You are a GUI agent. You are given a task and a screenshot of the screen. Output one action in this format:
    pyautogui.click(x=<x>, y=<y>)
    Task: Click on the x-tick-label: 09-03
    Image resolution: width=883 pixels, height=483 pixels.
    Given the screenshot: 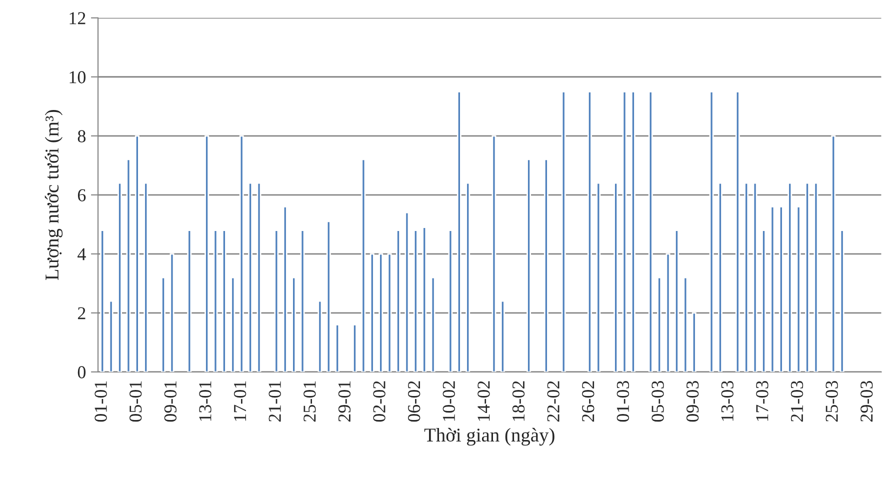 What is the action you would take?
    pyautogui.click(x=692, y=401)
    